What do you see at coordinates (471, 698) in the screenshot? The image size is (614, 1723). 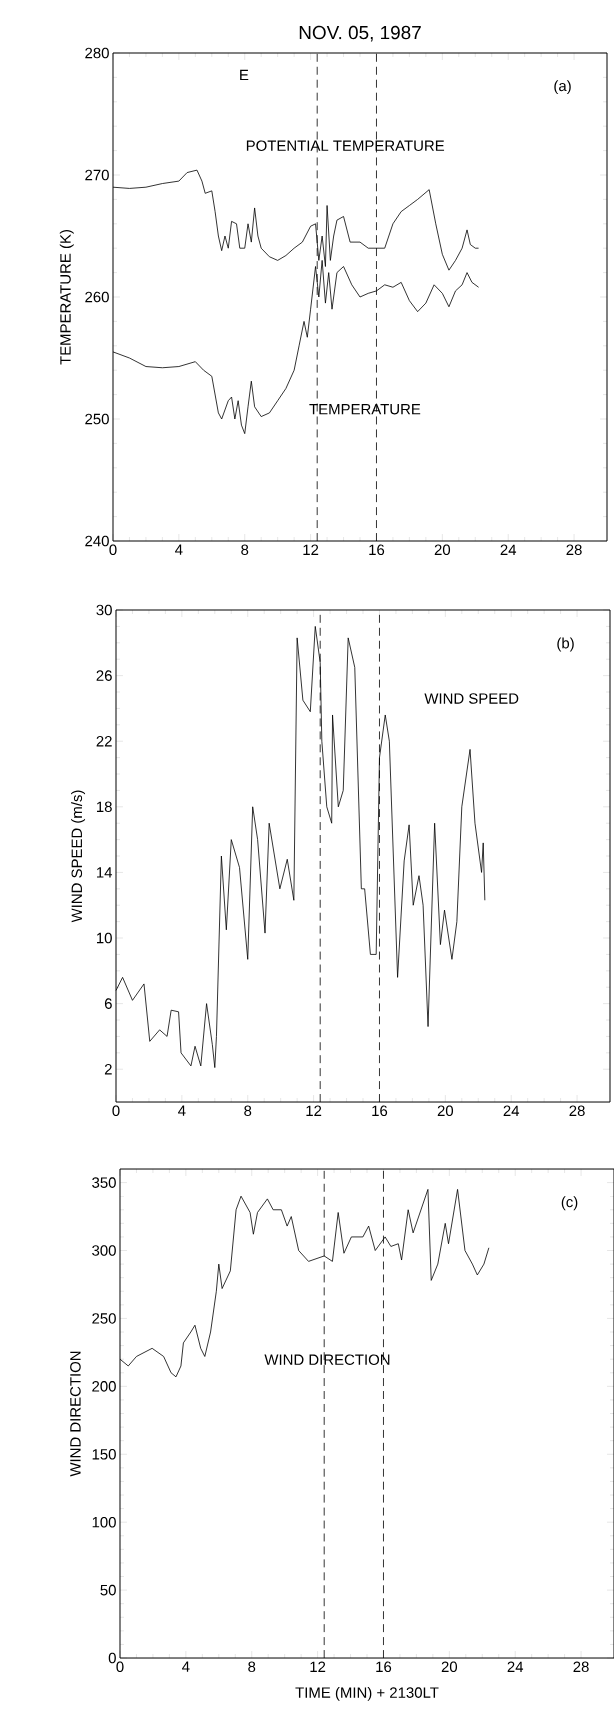 I see `text: WIND SPEED` at bounding box center [471, 698].